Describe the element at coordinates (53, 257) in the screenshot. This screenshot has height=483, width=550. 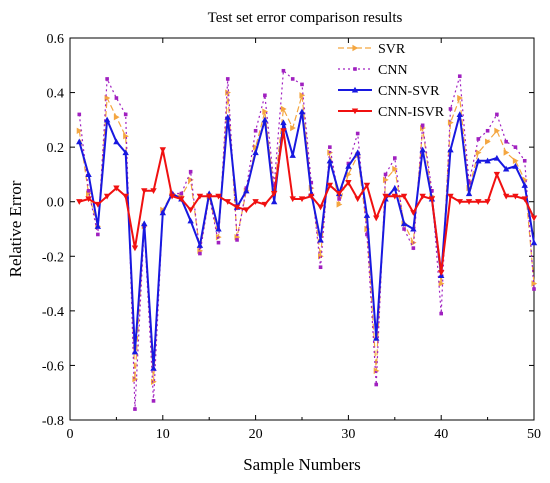
I see `y-tick-label: -0.2` at that location.